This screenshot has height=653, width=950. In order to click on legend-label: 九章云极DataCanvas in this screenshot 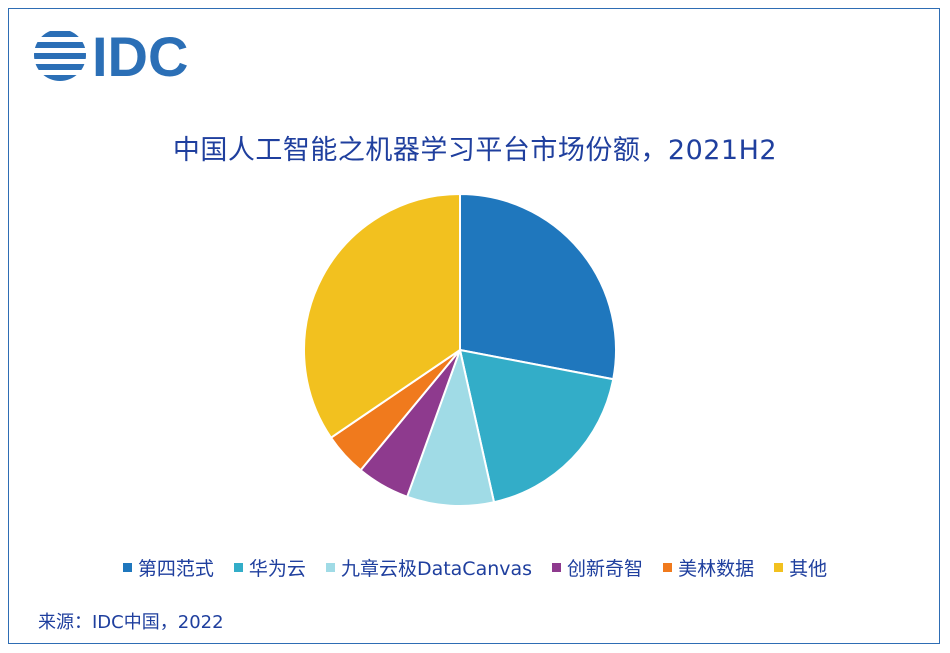, I will do `click(436, 569)`.